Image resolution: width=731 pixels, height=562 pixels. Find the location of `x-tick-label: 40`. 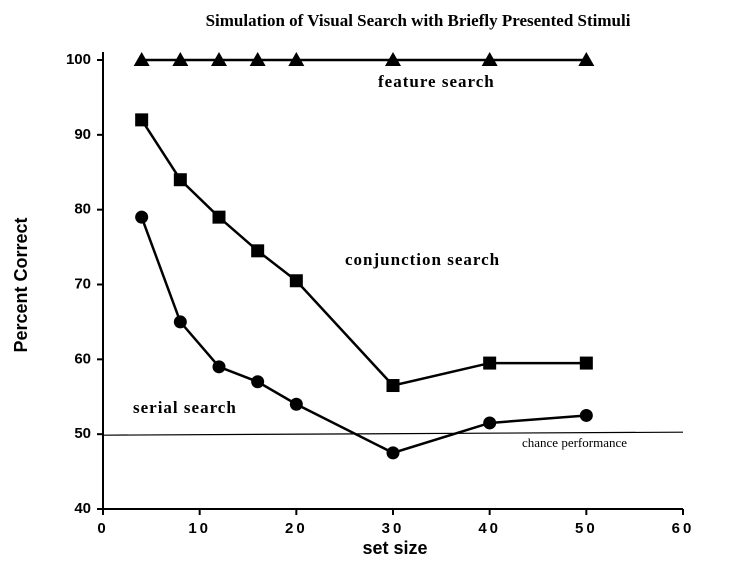

x-tick-label: 40 is located at coordinates (489, 528).